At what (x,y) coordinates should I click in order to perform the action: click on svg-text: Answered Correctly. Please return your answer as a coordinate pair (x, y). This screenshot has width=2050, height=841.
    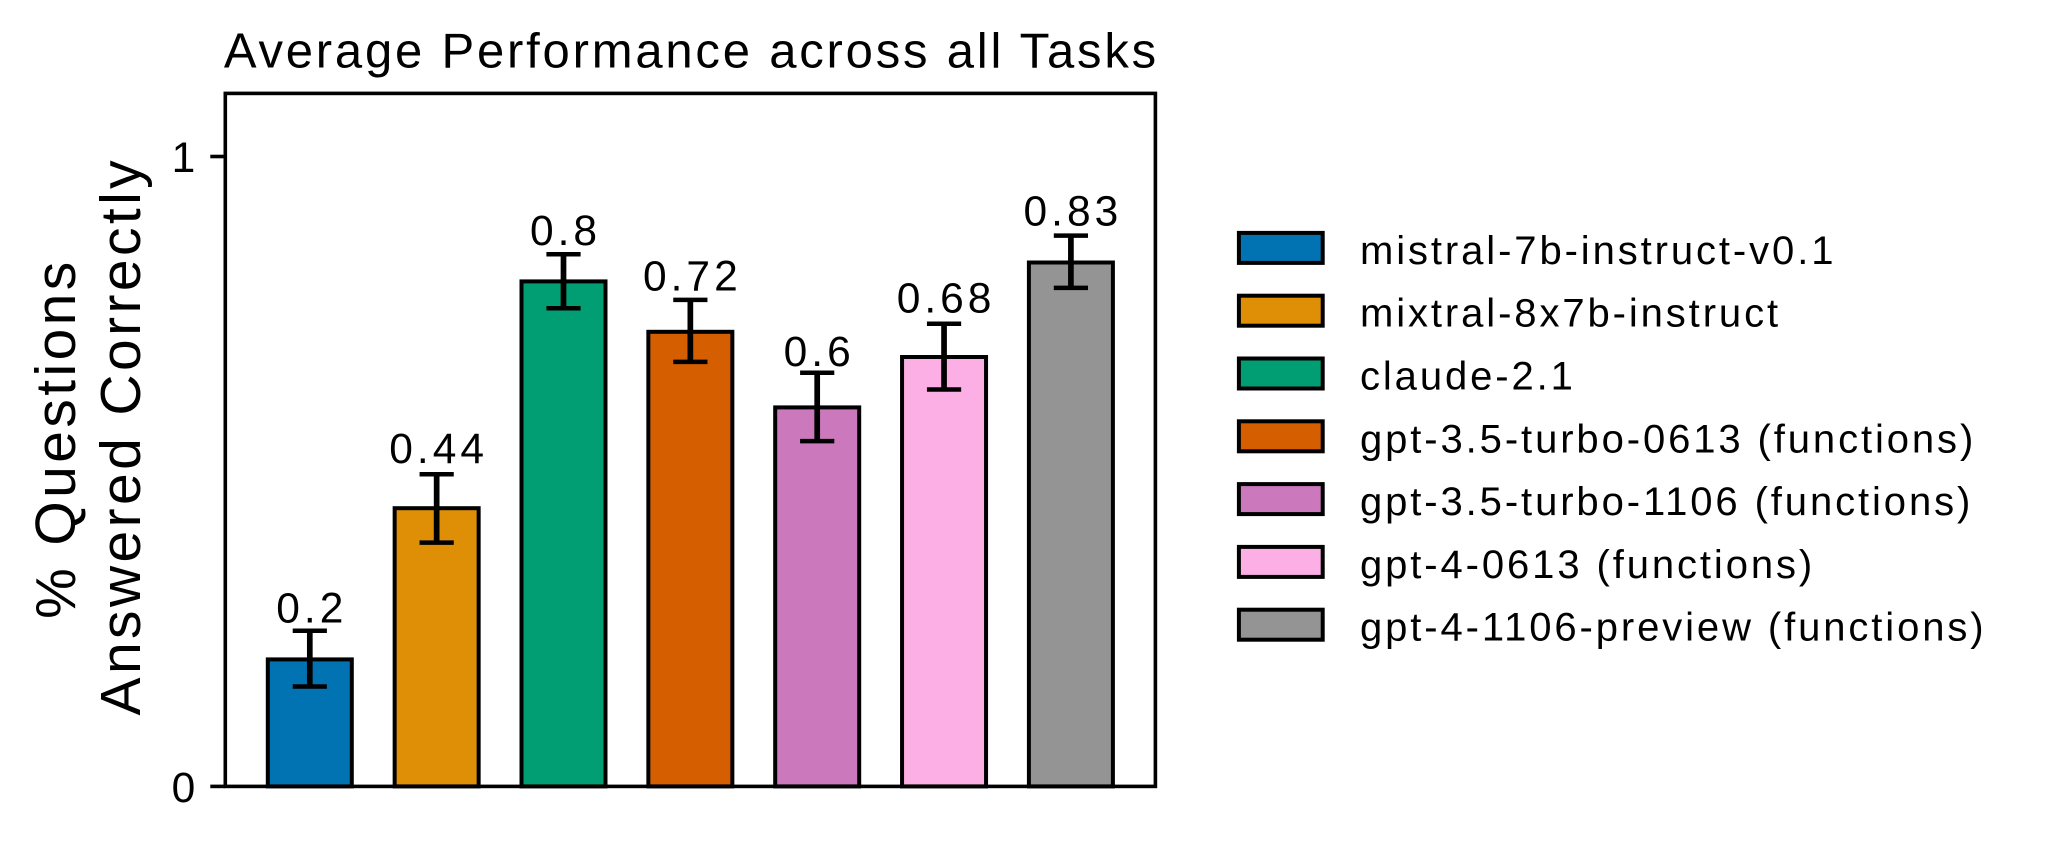
    Looking at the image, I should click on (121, 436).